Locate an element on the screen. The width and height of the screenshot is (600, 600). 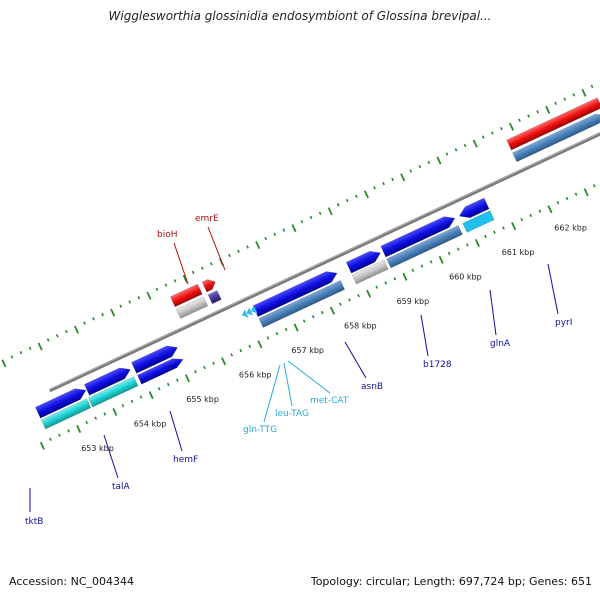
gene-right-steel-arrow is located at coordinates (556, 138).